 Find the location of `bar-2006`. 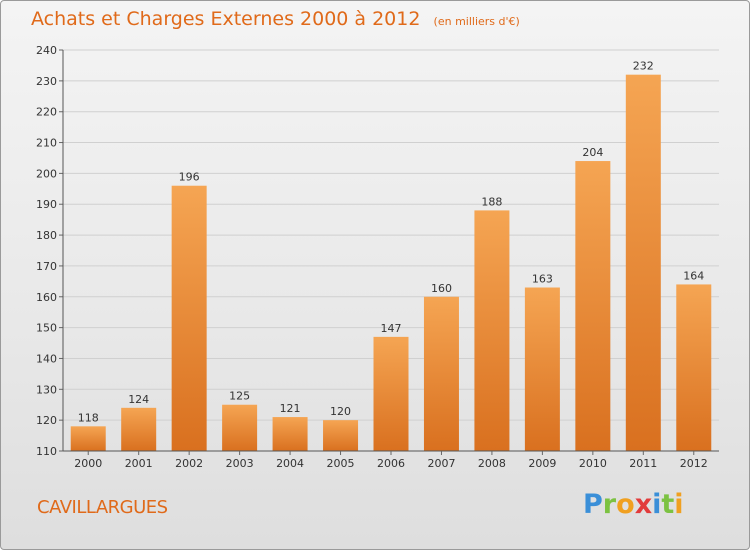

bar-2006 is located at coordinates (391, 393).